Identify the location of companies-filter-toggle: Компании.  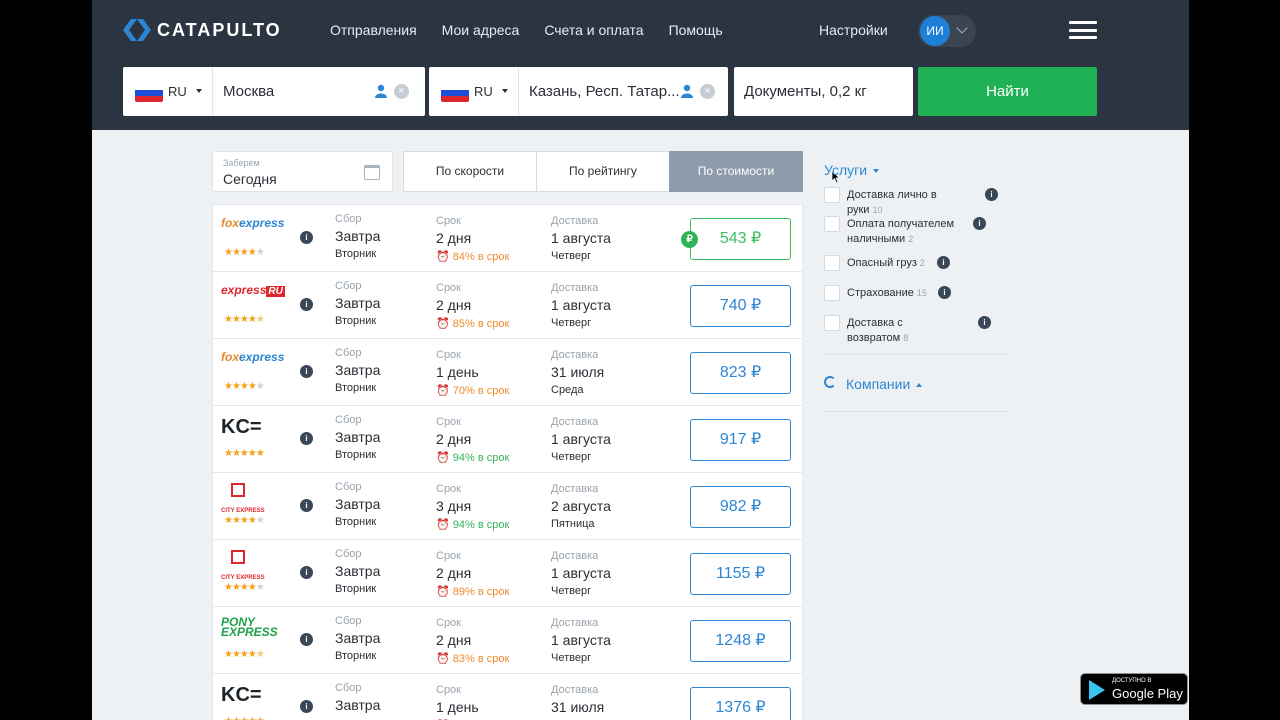
(884, 384).